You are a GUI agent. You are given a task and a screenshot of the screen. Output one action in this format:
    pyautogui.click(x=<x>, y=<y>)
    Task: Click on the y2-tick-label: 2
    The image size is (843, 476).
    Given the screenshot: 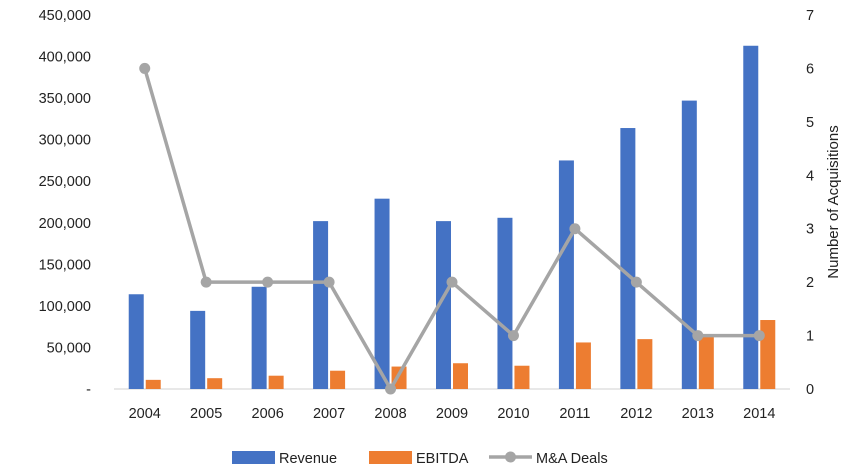 What is the action you would take?
    pyautogui.click(x=810, y=283)
    